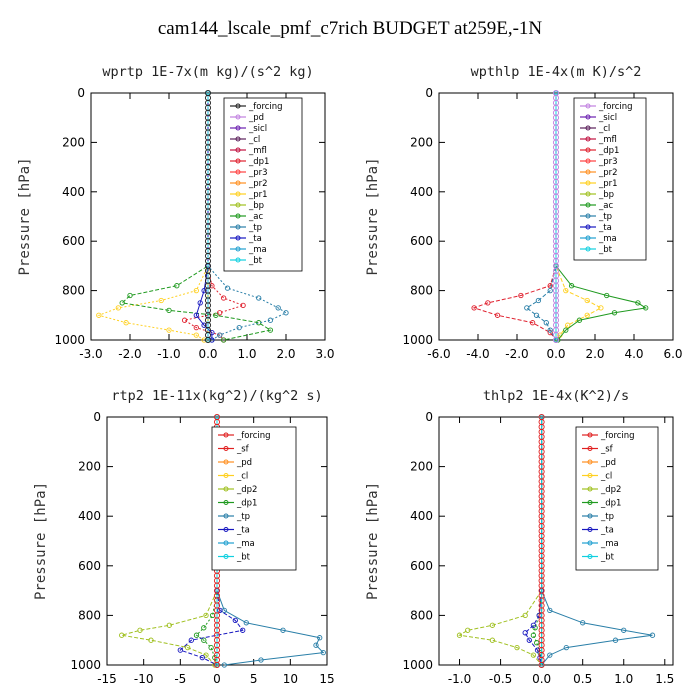 This screenshot has width=700, height=700. I want to click on x-tick-label: 1.0, so click(623, 679).